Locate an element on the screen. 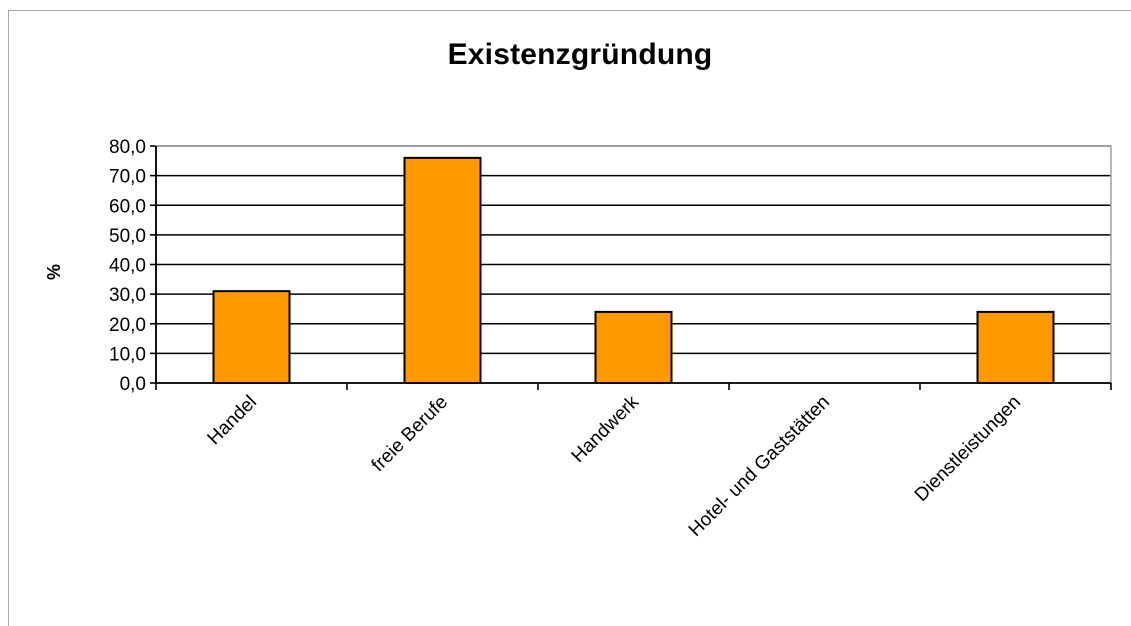 This screenshot has width=1131, height=626. x-tick-label: Handwerk is located at coordinates (606, 429).